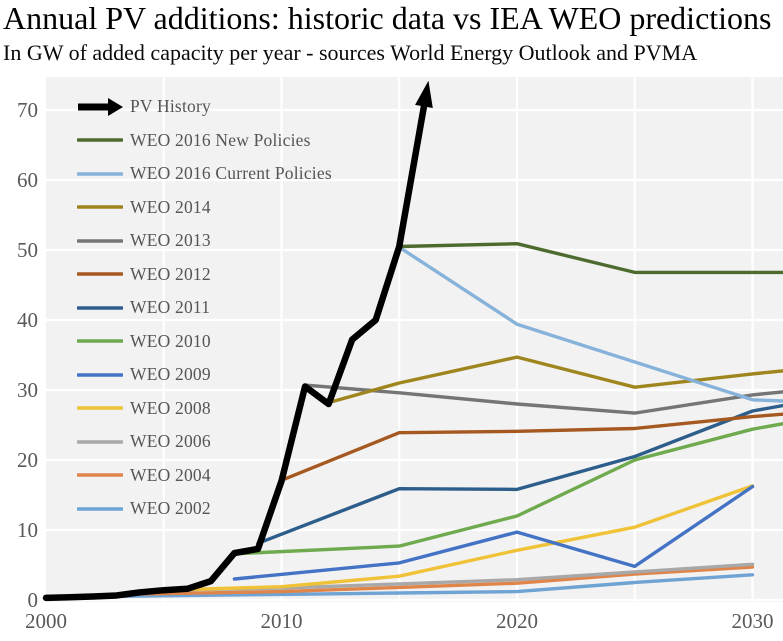 The width and height of the screenshot is (783, 641). I want to click on legend-label-pv-history: PV History, so click(170, 106).